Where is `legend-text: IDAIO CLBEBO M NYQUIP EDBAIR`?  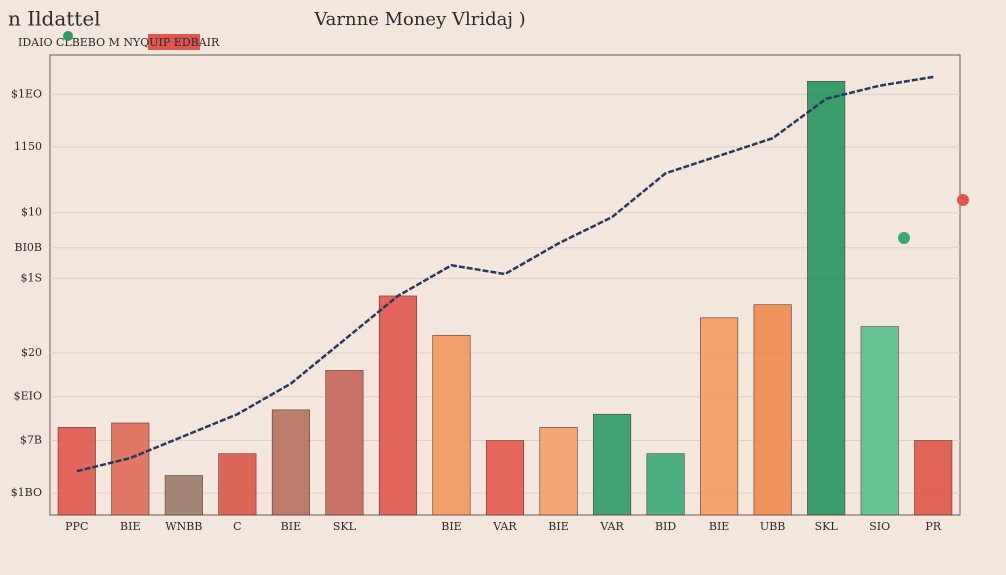 legend-text: IDAIO CLBEBO M NYQUIP EDBAIR is located at coordinates (119, 42).